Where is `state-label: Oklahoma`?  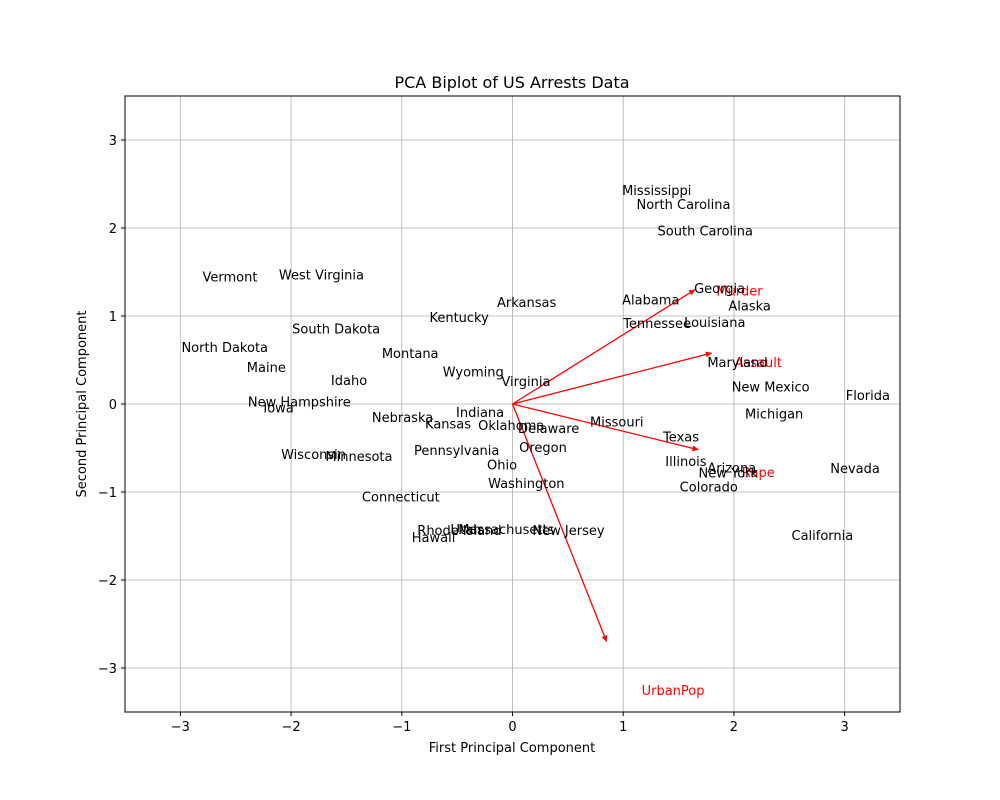
state-label: Oklahoma is located at coordinates (511, 426).